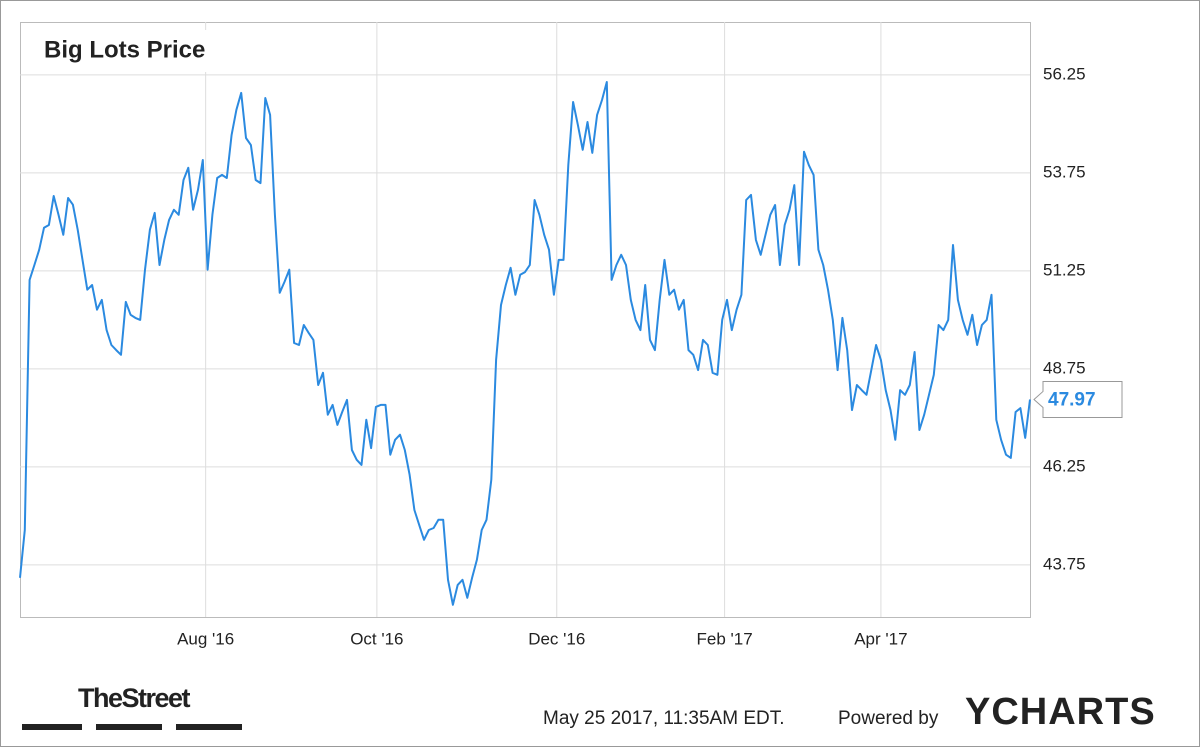 This screenshot has width=1200, height=747. Describe the element at coordinates (664, 718) in the screenshot. I see `timestamp: May 25 2017, 11:35AM EDT.` at that location.